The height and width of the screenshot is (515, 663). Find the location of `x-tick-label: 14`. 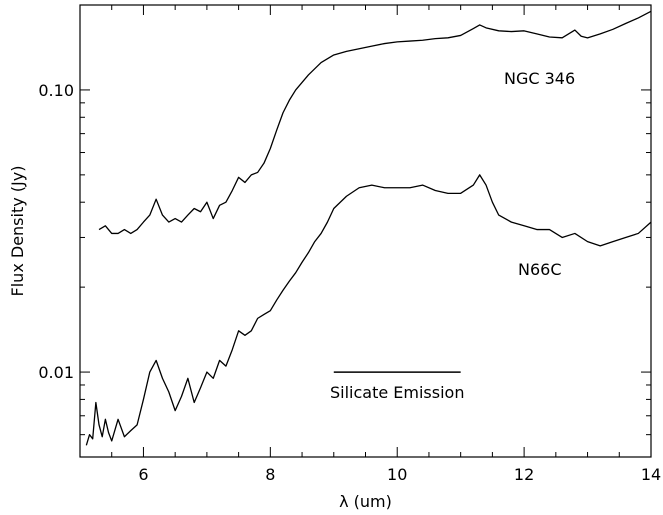

x-tick-label: 14 is located at coordinates (651, 474).